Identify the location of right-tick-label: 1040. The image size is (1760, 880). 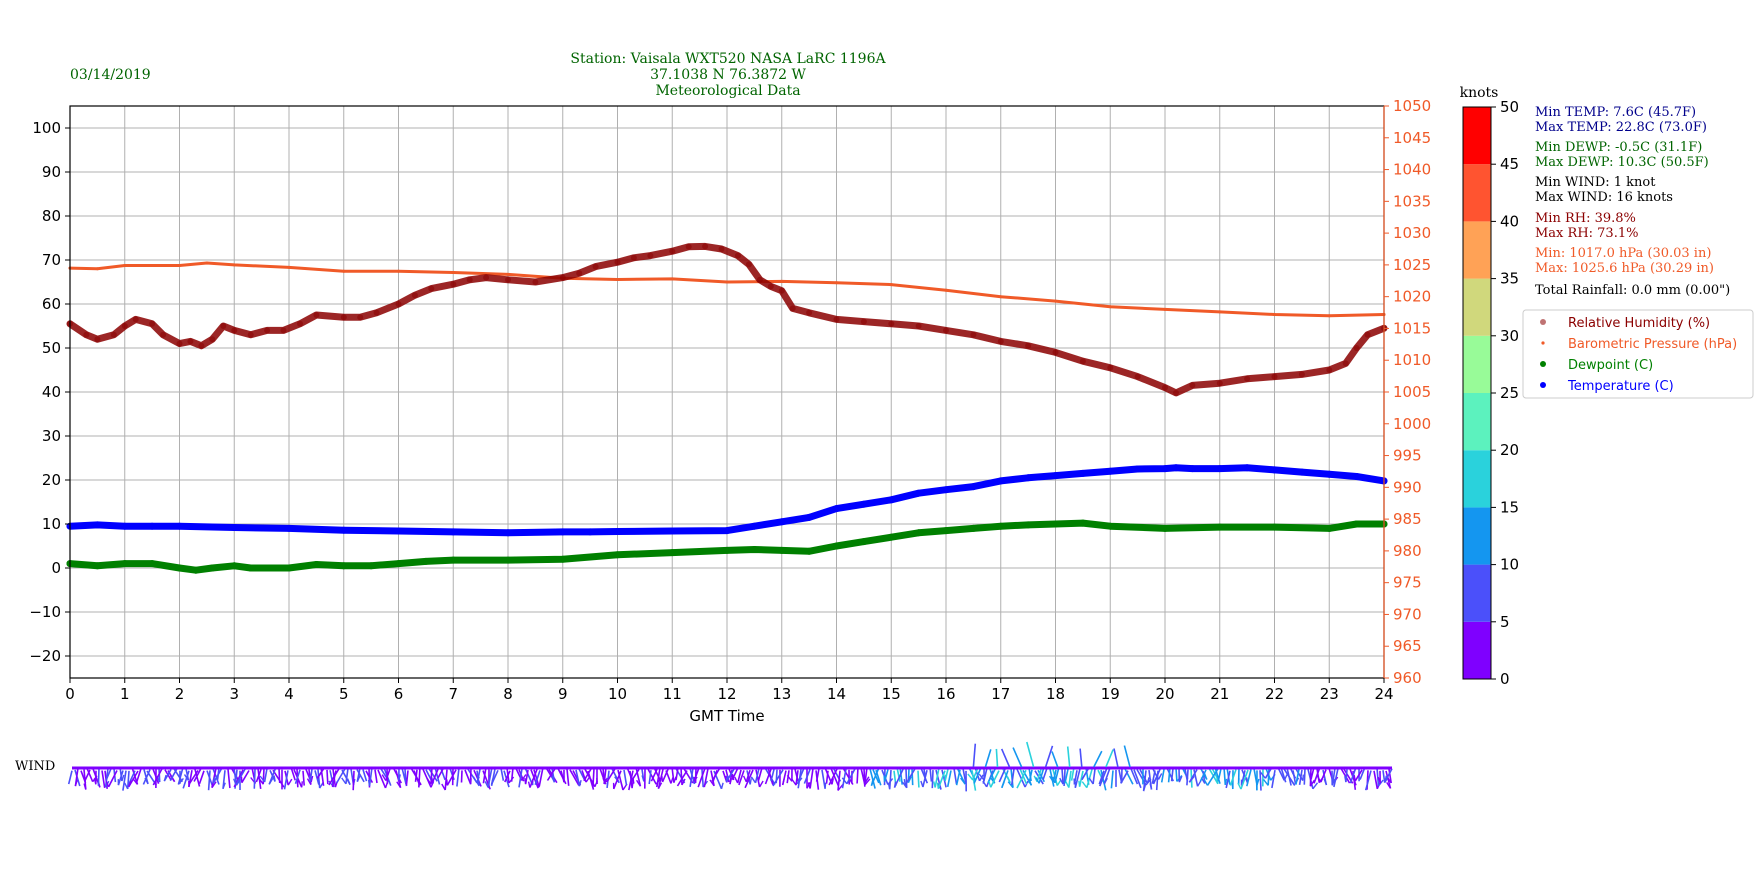
(1412, 170).